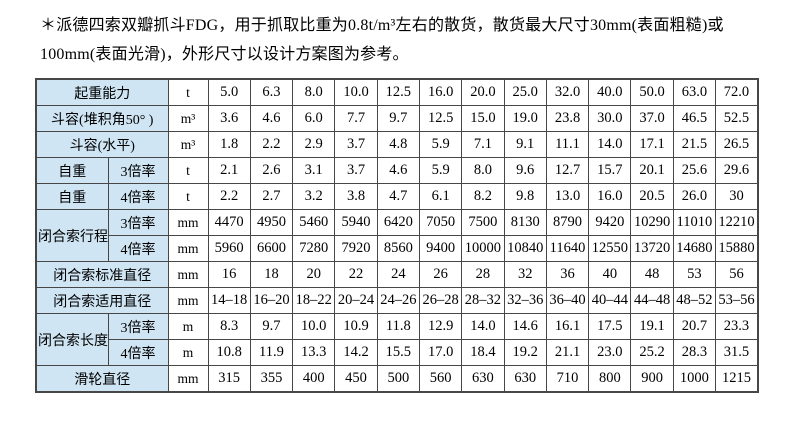  What do you see at coordinates (440, 352) in the screenshot?
I see `value-cell: 17.0` at bounding box center [440, 352].